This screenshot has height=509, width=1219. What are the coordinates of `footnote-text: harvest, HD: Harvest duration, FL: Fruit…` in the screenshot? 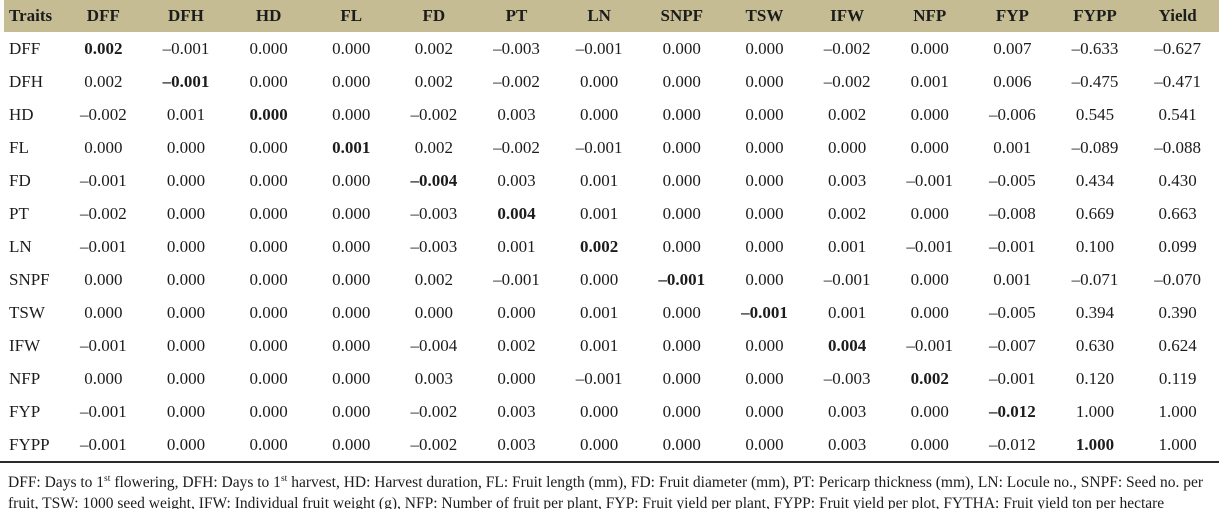 It's located at (606, 491).